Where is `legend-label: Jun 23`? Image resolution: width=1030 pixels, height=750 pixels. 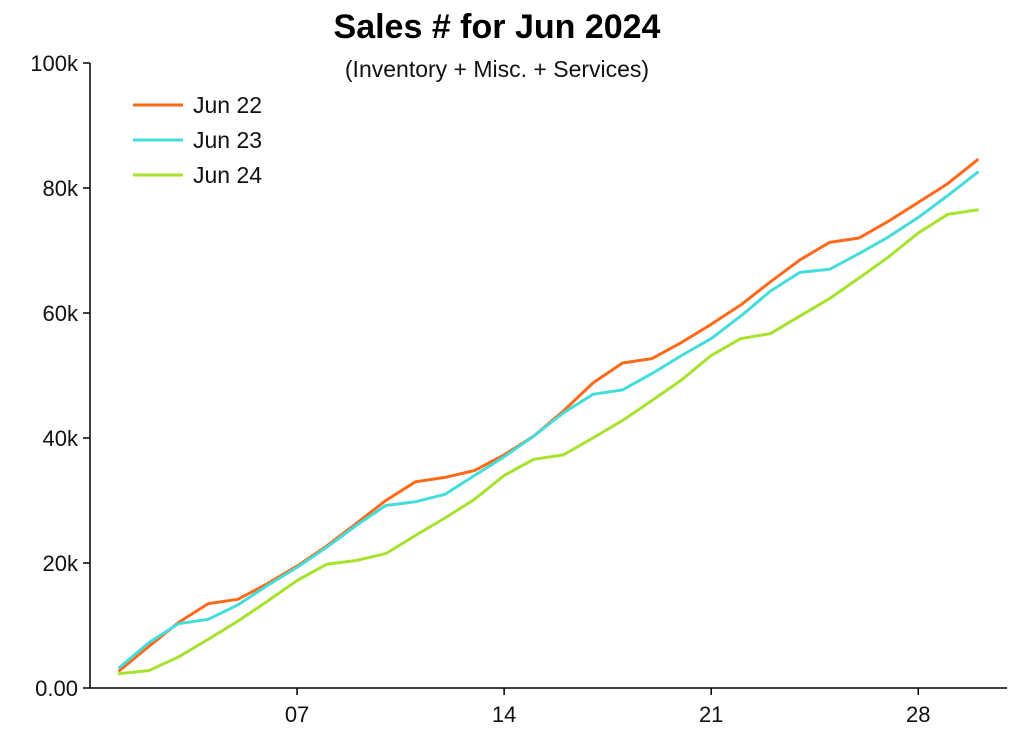
legend-label: Jun 23 is located at coordinates (227, 140).